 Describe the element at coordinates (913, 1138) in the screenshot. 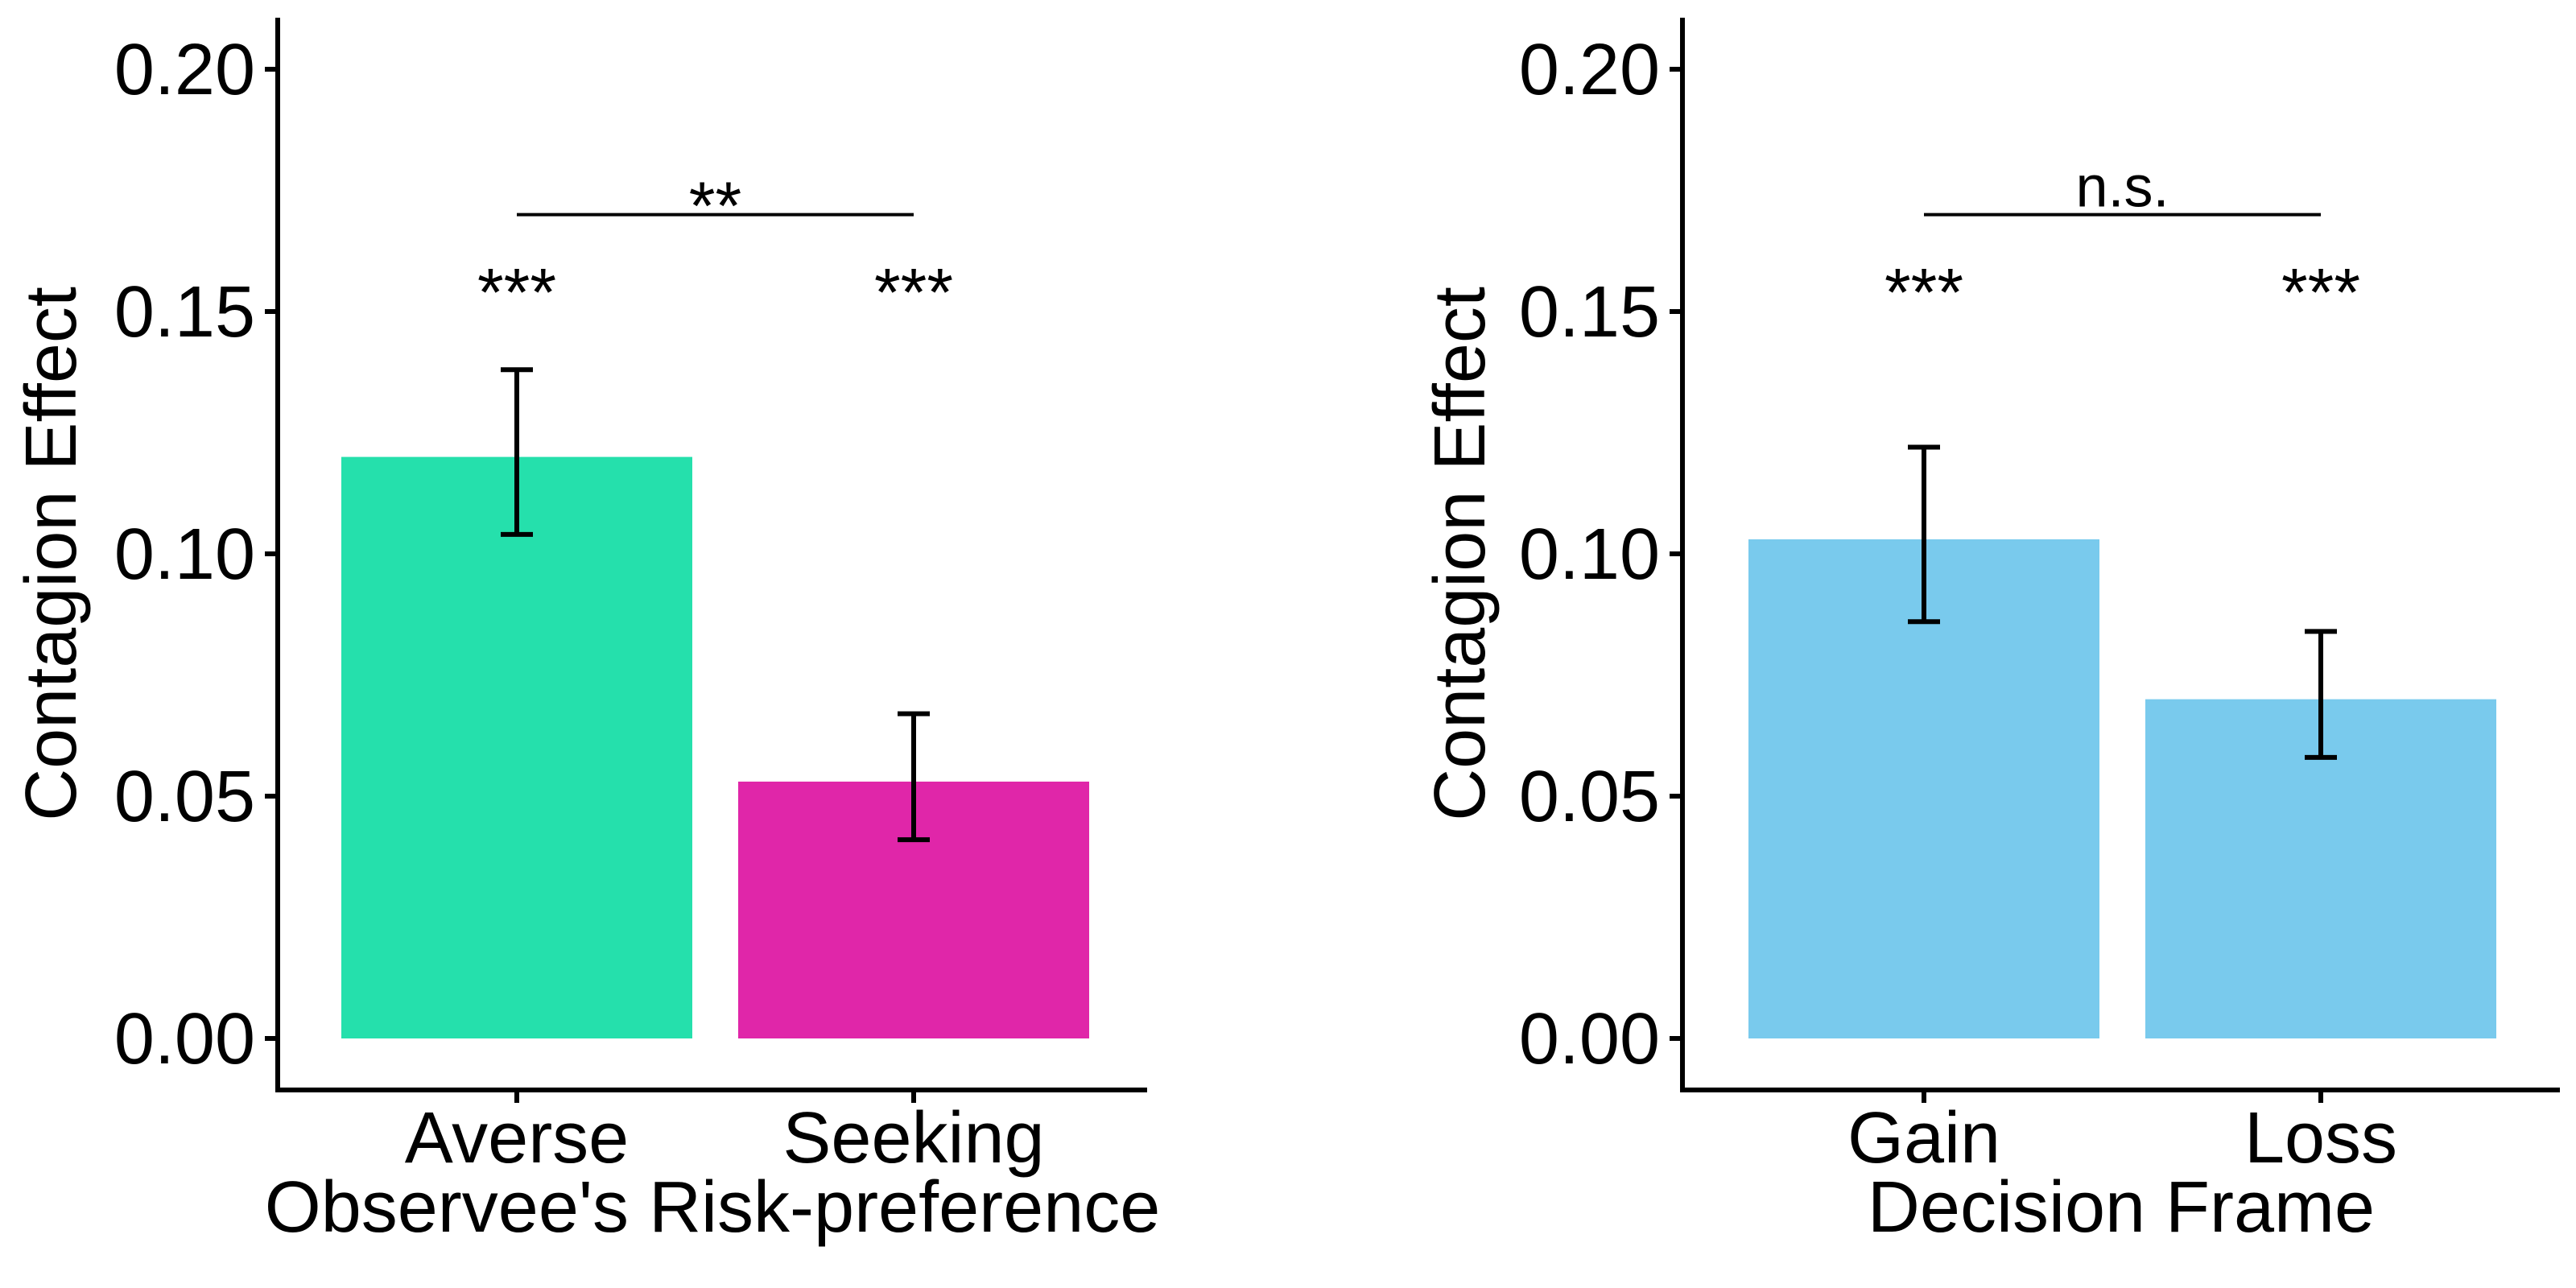

I see `x-tick-label-seeking: Seeking` at that location.